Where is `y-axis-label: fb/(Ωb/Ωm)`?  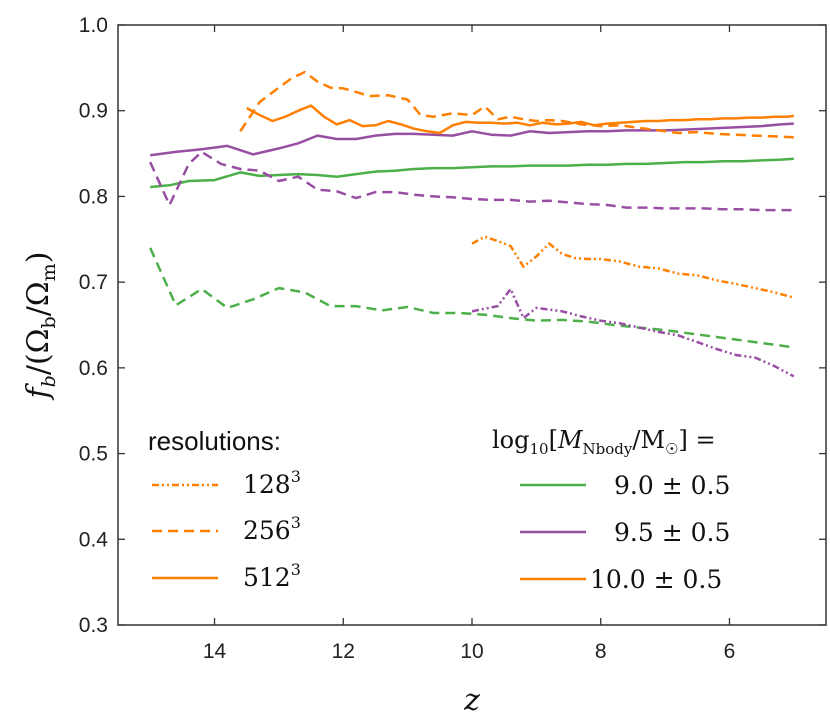
y-axis-label: fb/(Ωb/Ωm) is located at coordinates (40, 326).